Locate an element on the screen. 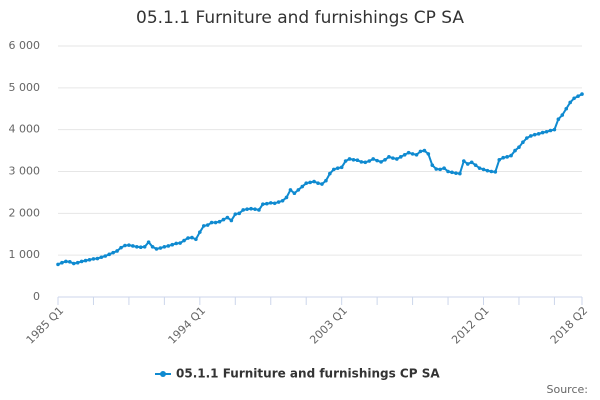 This screenshot has width=600, height=400. chart-title: 05.1.1 Furniture and furnishings CP SA is located at coordinates (300, 18).